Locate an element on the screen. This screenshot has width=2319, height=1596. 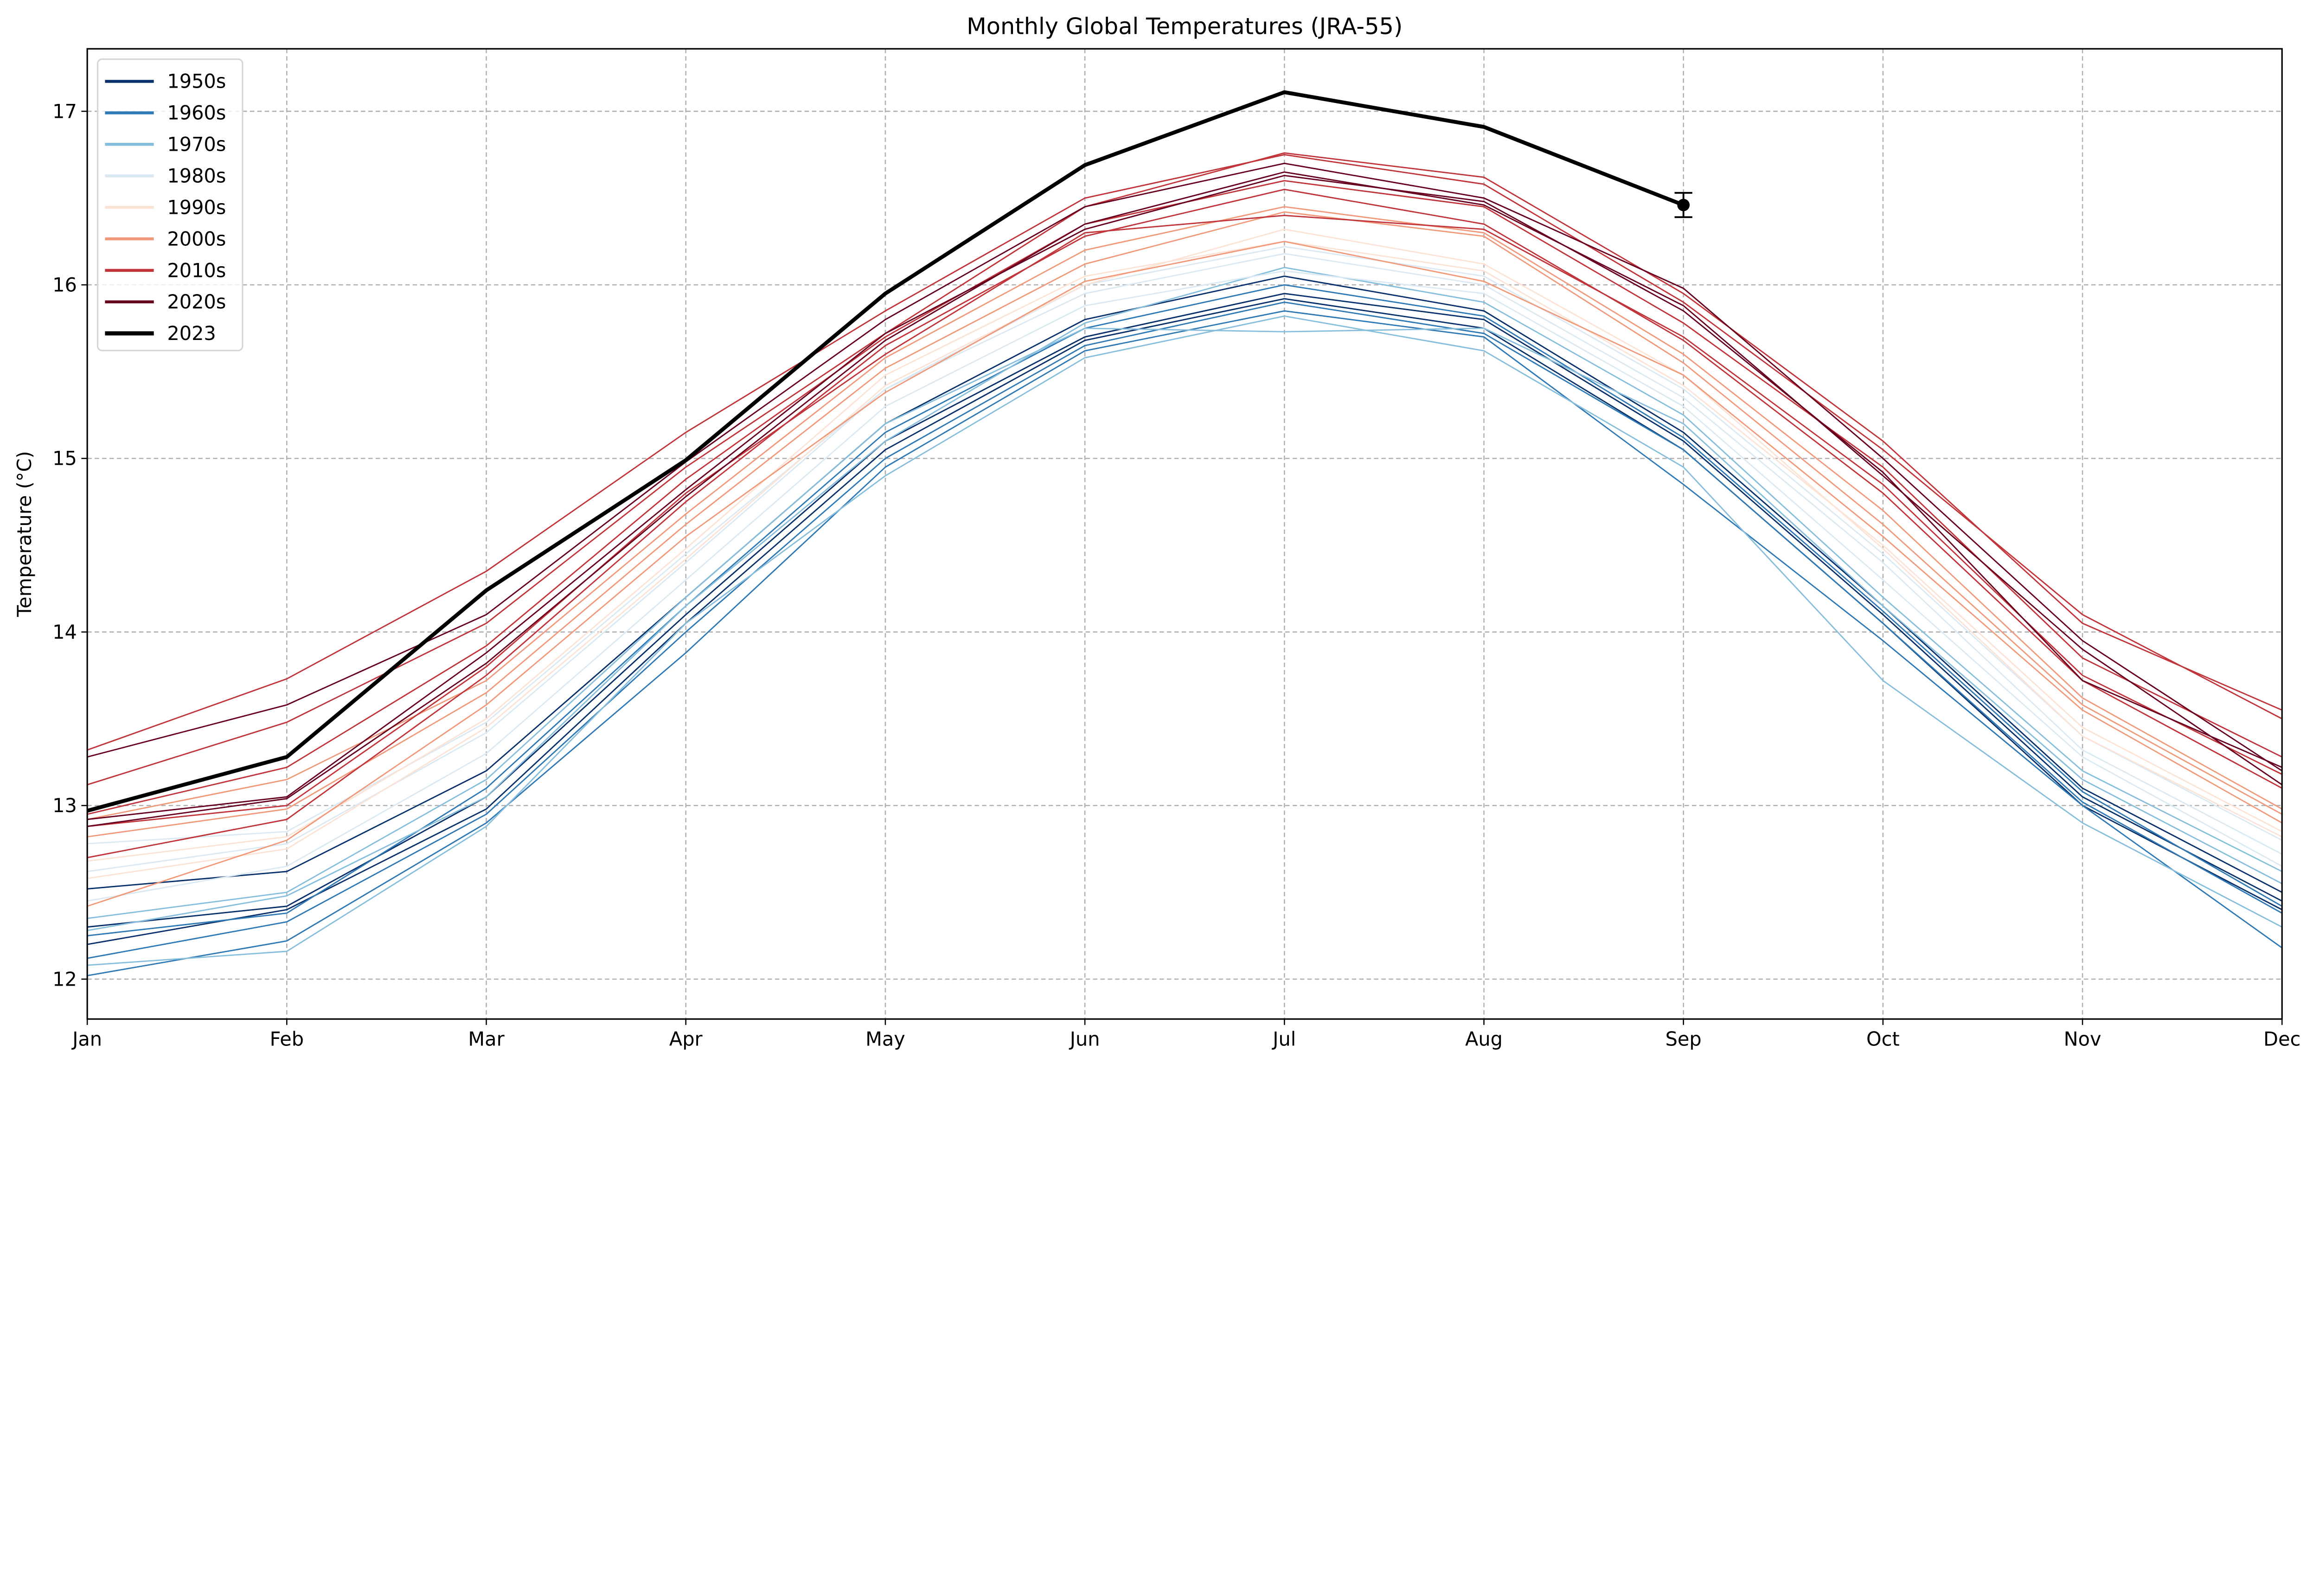
y-tick-label: 16 is located at coordinates (64, 285).